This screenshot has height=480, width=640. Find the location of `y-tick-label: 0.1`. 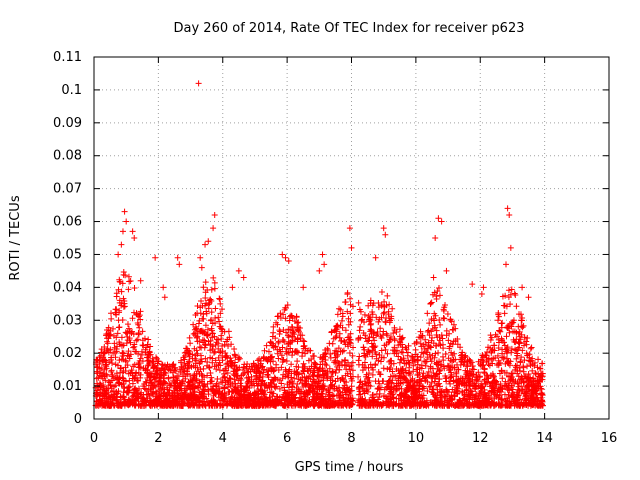

y-tick-label: 0.1 is located at coordinates (71, 90).